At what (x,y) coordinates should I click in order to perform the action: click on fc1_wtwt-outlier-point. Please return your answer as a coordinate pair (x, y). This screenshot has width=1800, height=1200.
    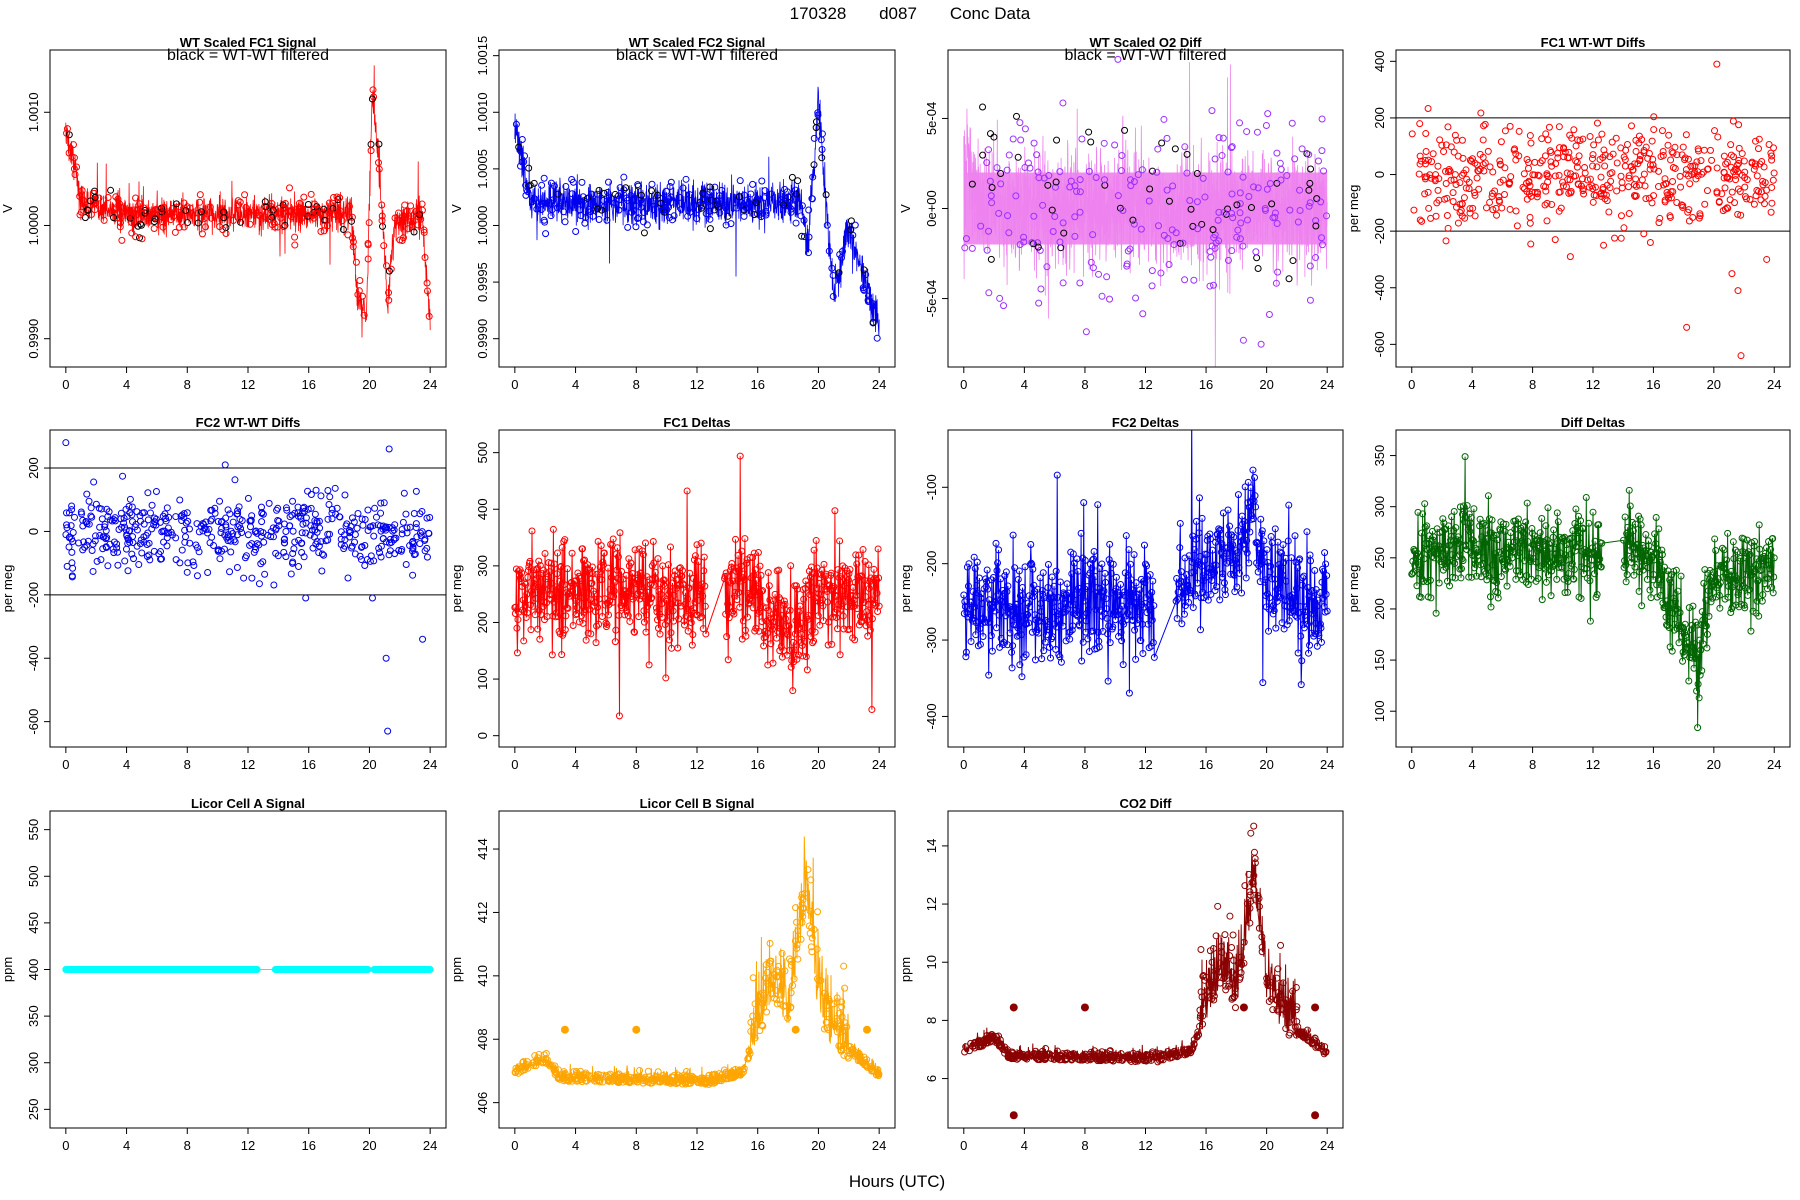
    Looking at the image, I should click on (1555, 240).